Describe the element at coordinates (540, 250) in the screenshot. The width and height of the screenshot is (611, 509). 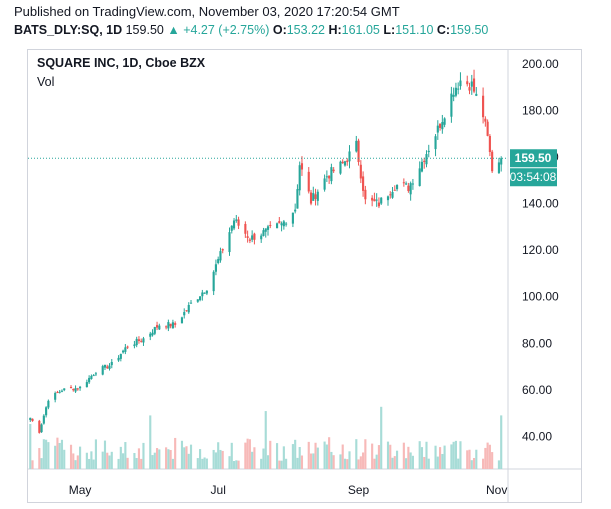
I see `y-tick-label: 120.00` at that location.